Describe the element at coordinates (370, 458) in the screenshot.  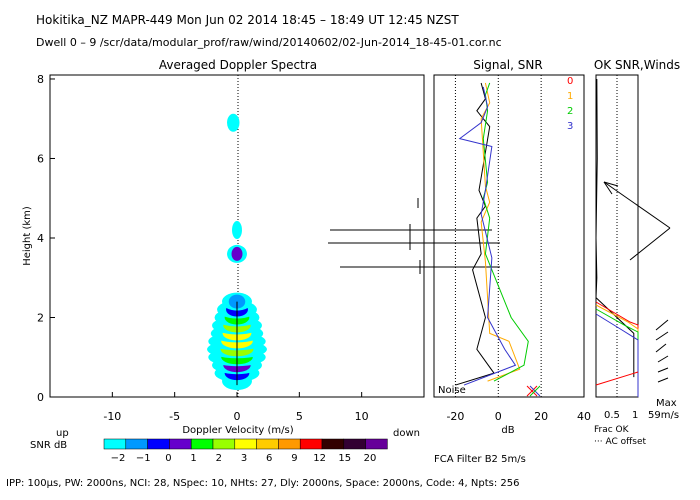
I see `colorbar-tick-label: 20` at that location.